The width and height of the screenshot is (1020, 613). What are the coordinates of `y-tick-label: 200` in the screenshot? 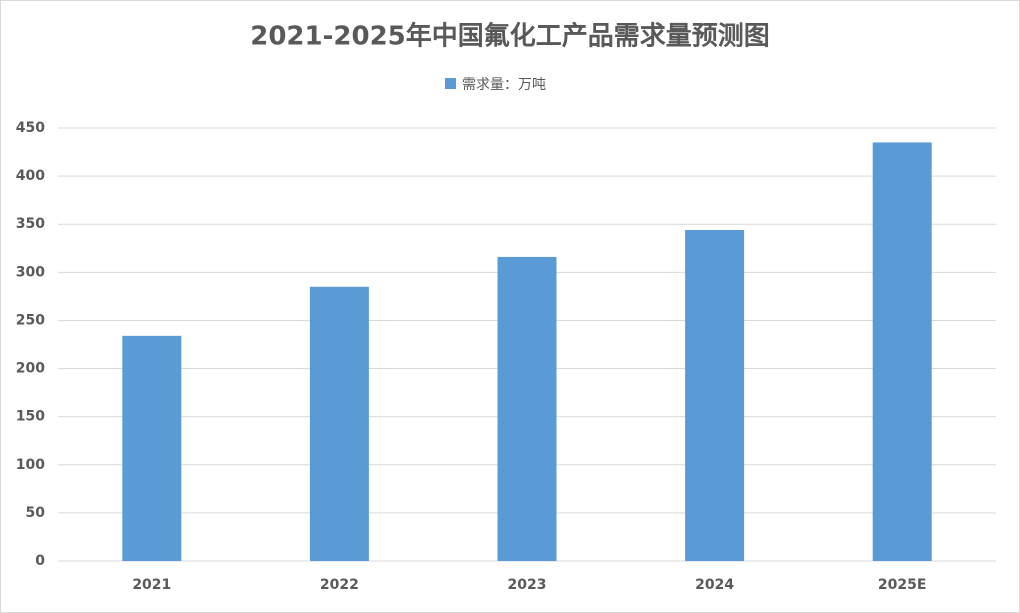 It's located at (30, 369).